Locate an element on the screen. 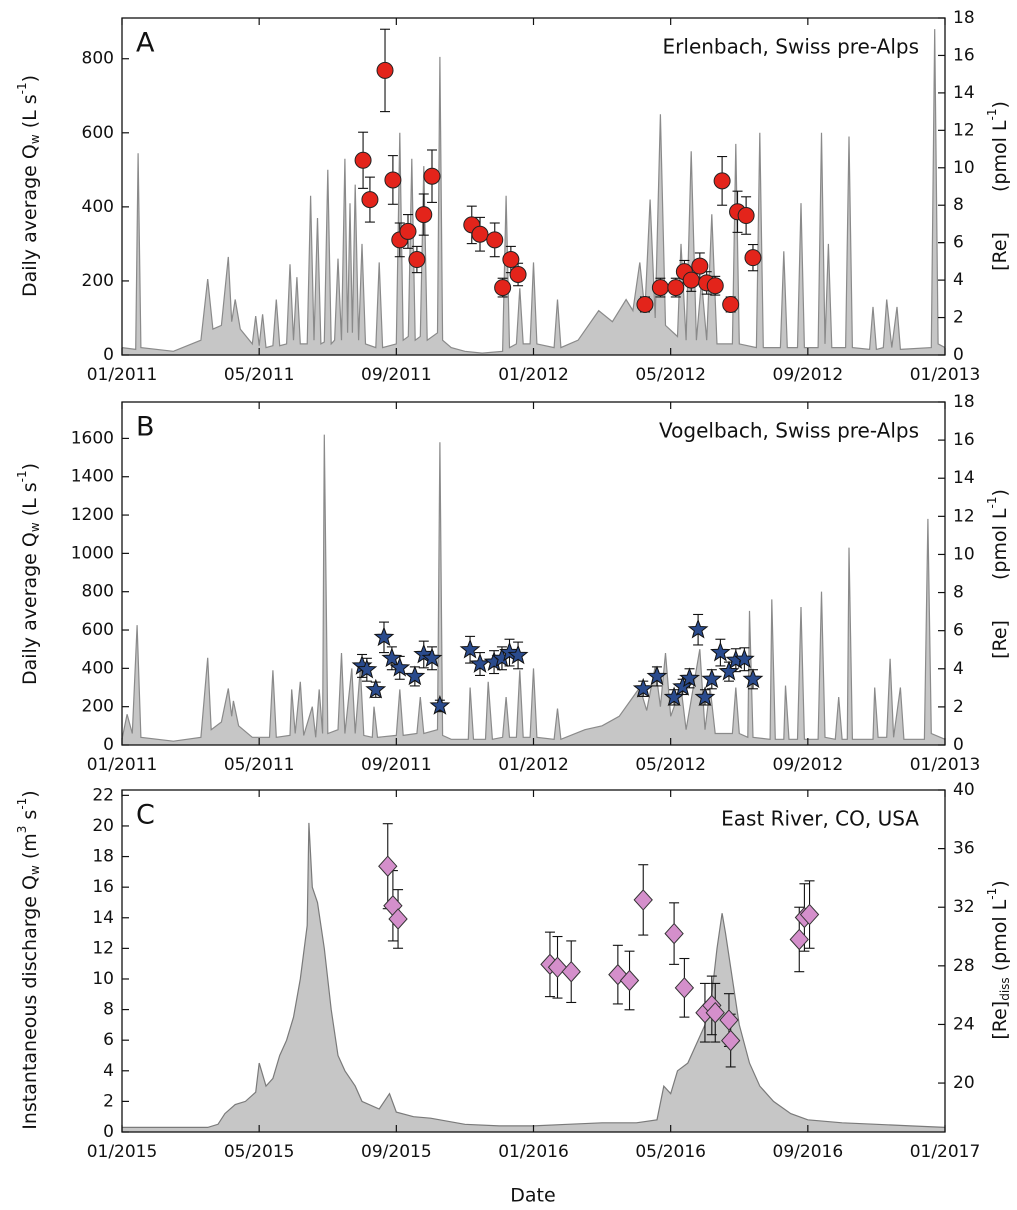 Image resolution: width=1017 pixels, height=1210 pixels. y2-tick-label: 10 is located at coordinates (964, 554).